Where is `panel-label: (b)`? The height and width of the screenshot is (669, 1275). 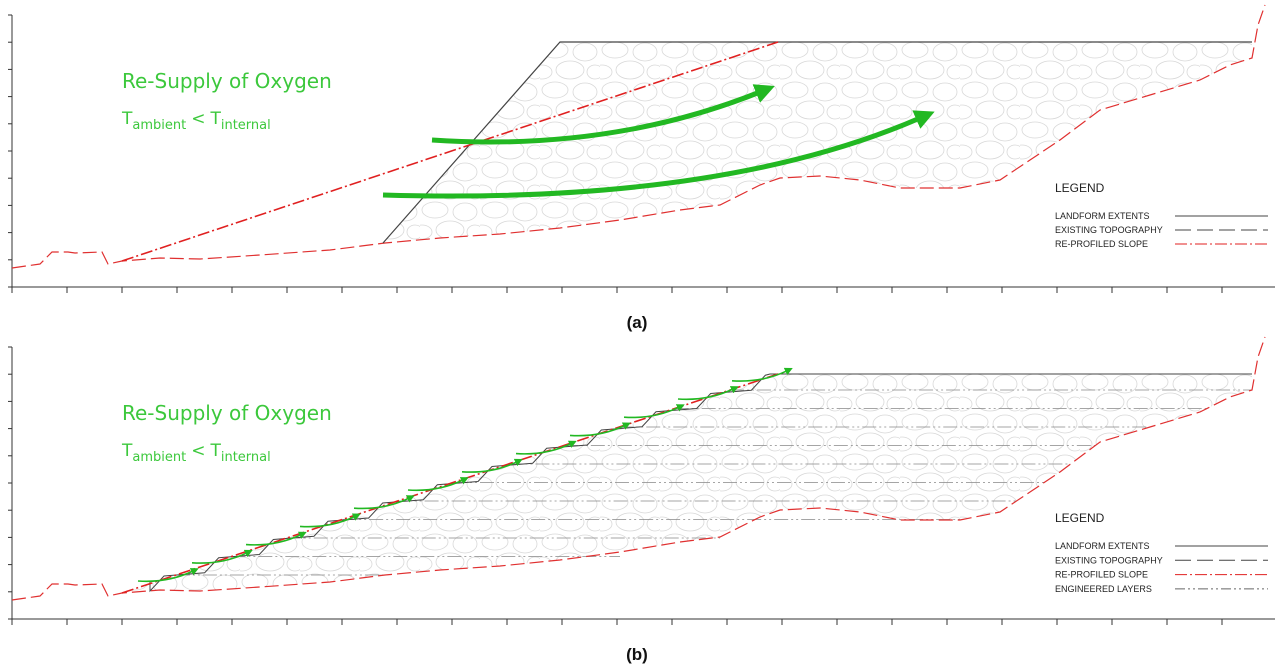
panel-label: (b) is located at coordinates (637, 654).